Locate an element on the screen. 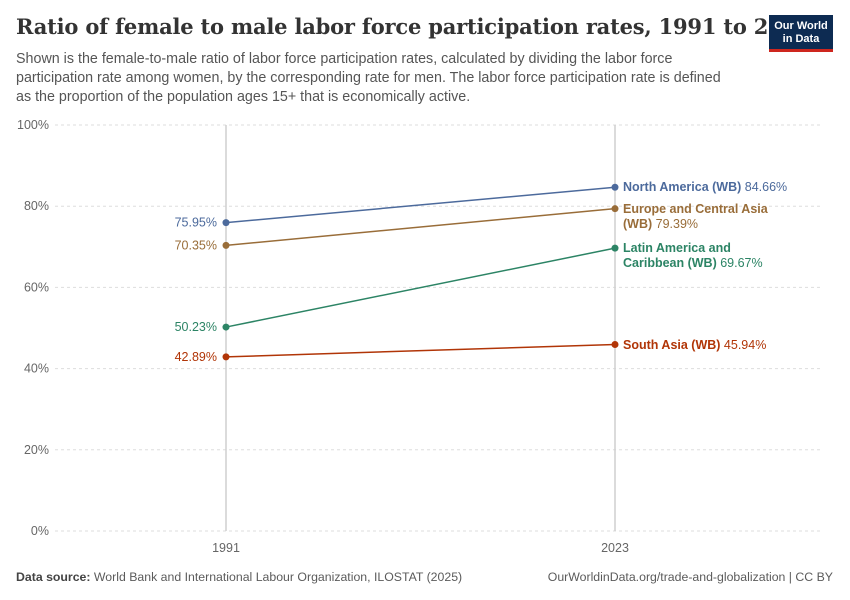 This screenshot has height=600, width=850. y-tick-label: 80% is located at coordinates (36, 206).